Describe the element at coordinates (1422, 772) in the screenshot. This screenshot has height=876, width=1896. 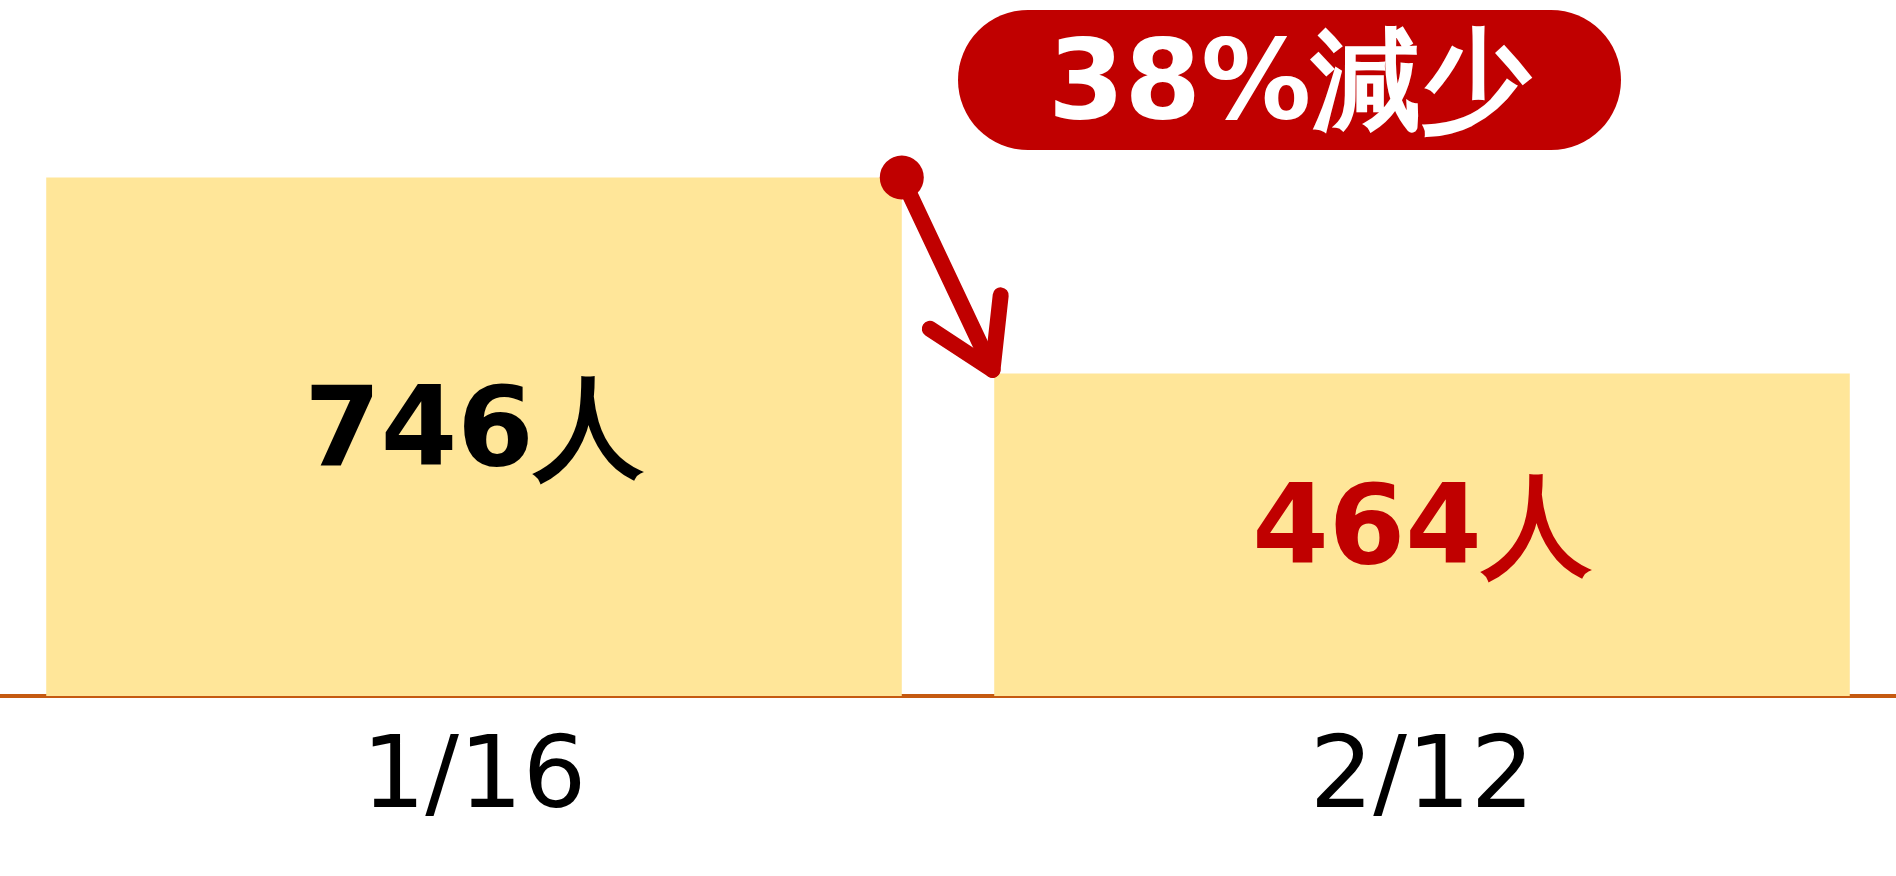
I see `x-tick-label: 2/12` at that location.